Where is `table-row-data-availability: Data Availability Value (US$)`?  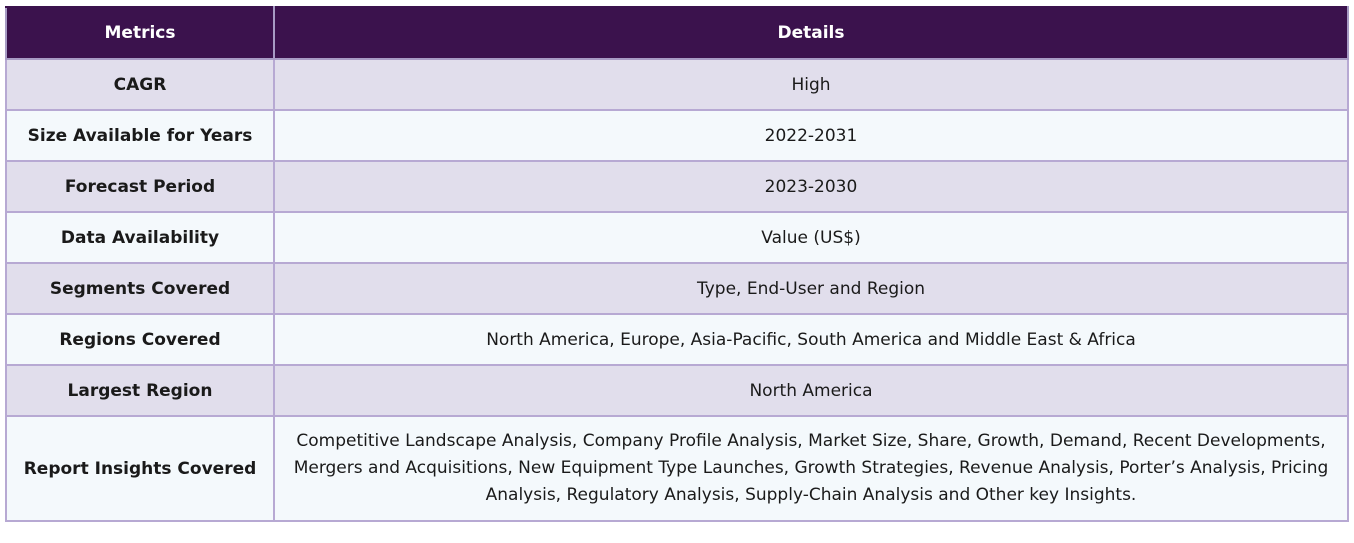
table-row-data-availability: Data Availability Value (US$) is located at coordinates (677, 237).